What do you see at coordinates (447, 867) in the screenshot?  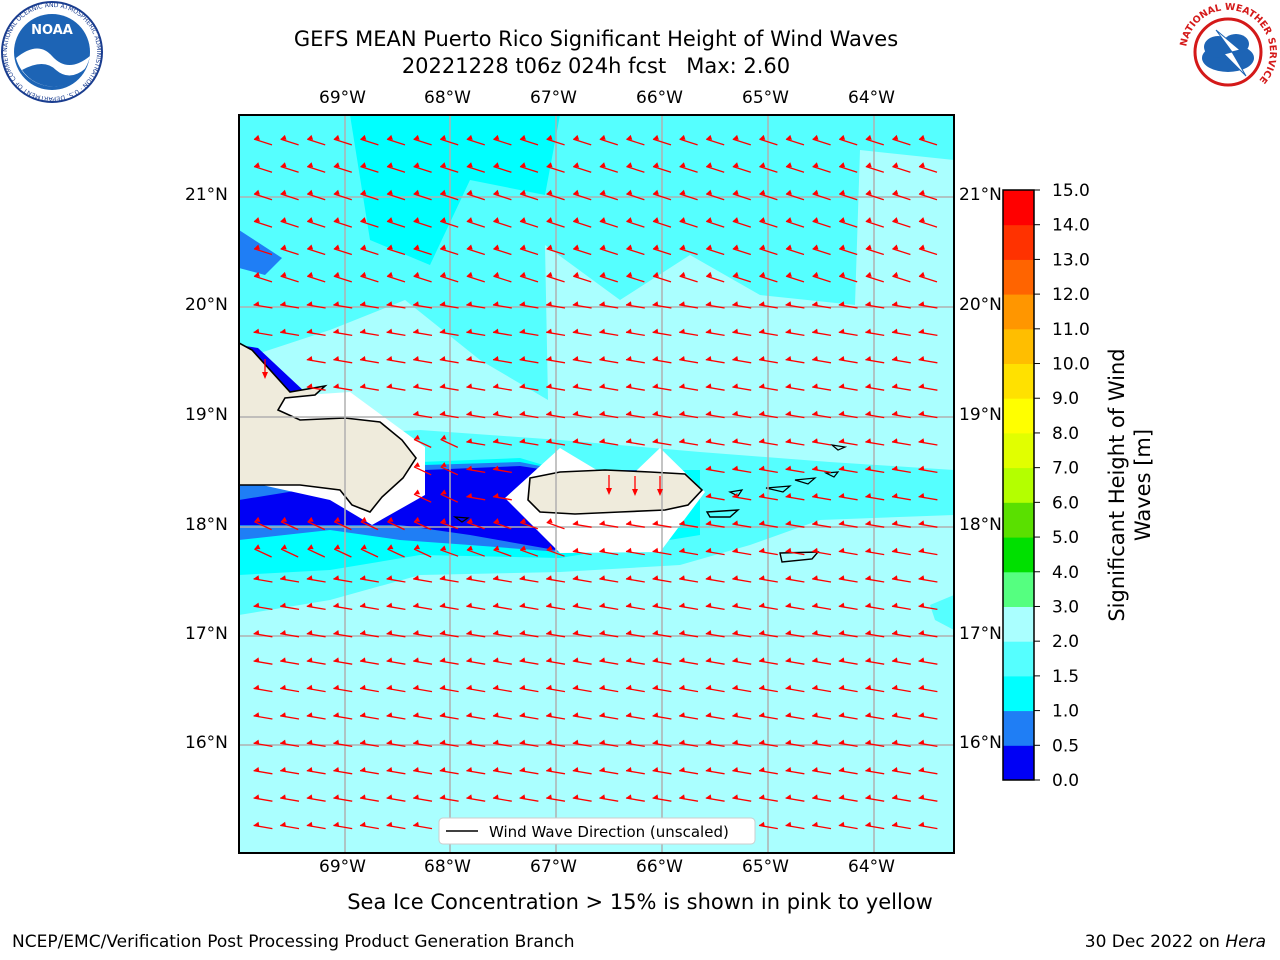 I see `lon-label-bottom: 68°W` at bounding box center [447, 867].